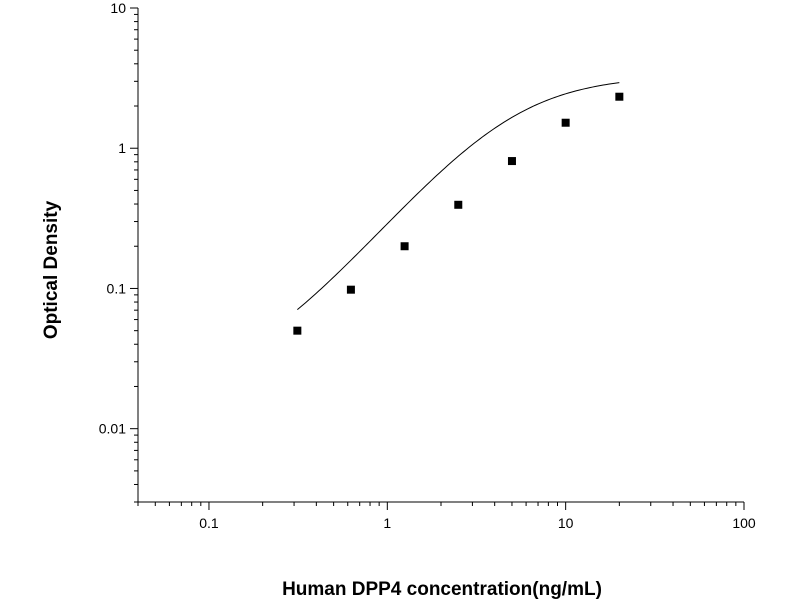  Describe the element at coordinates (387, 523) in the screenshot. I see `x-tick-label: 1` at that location.